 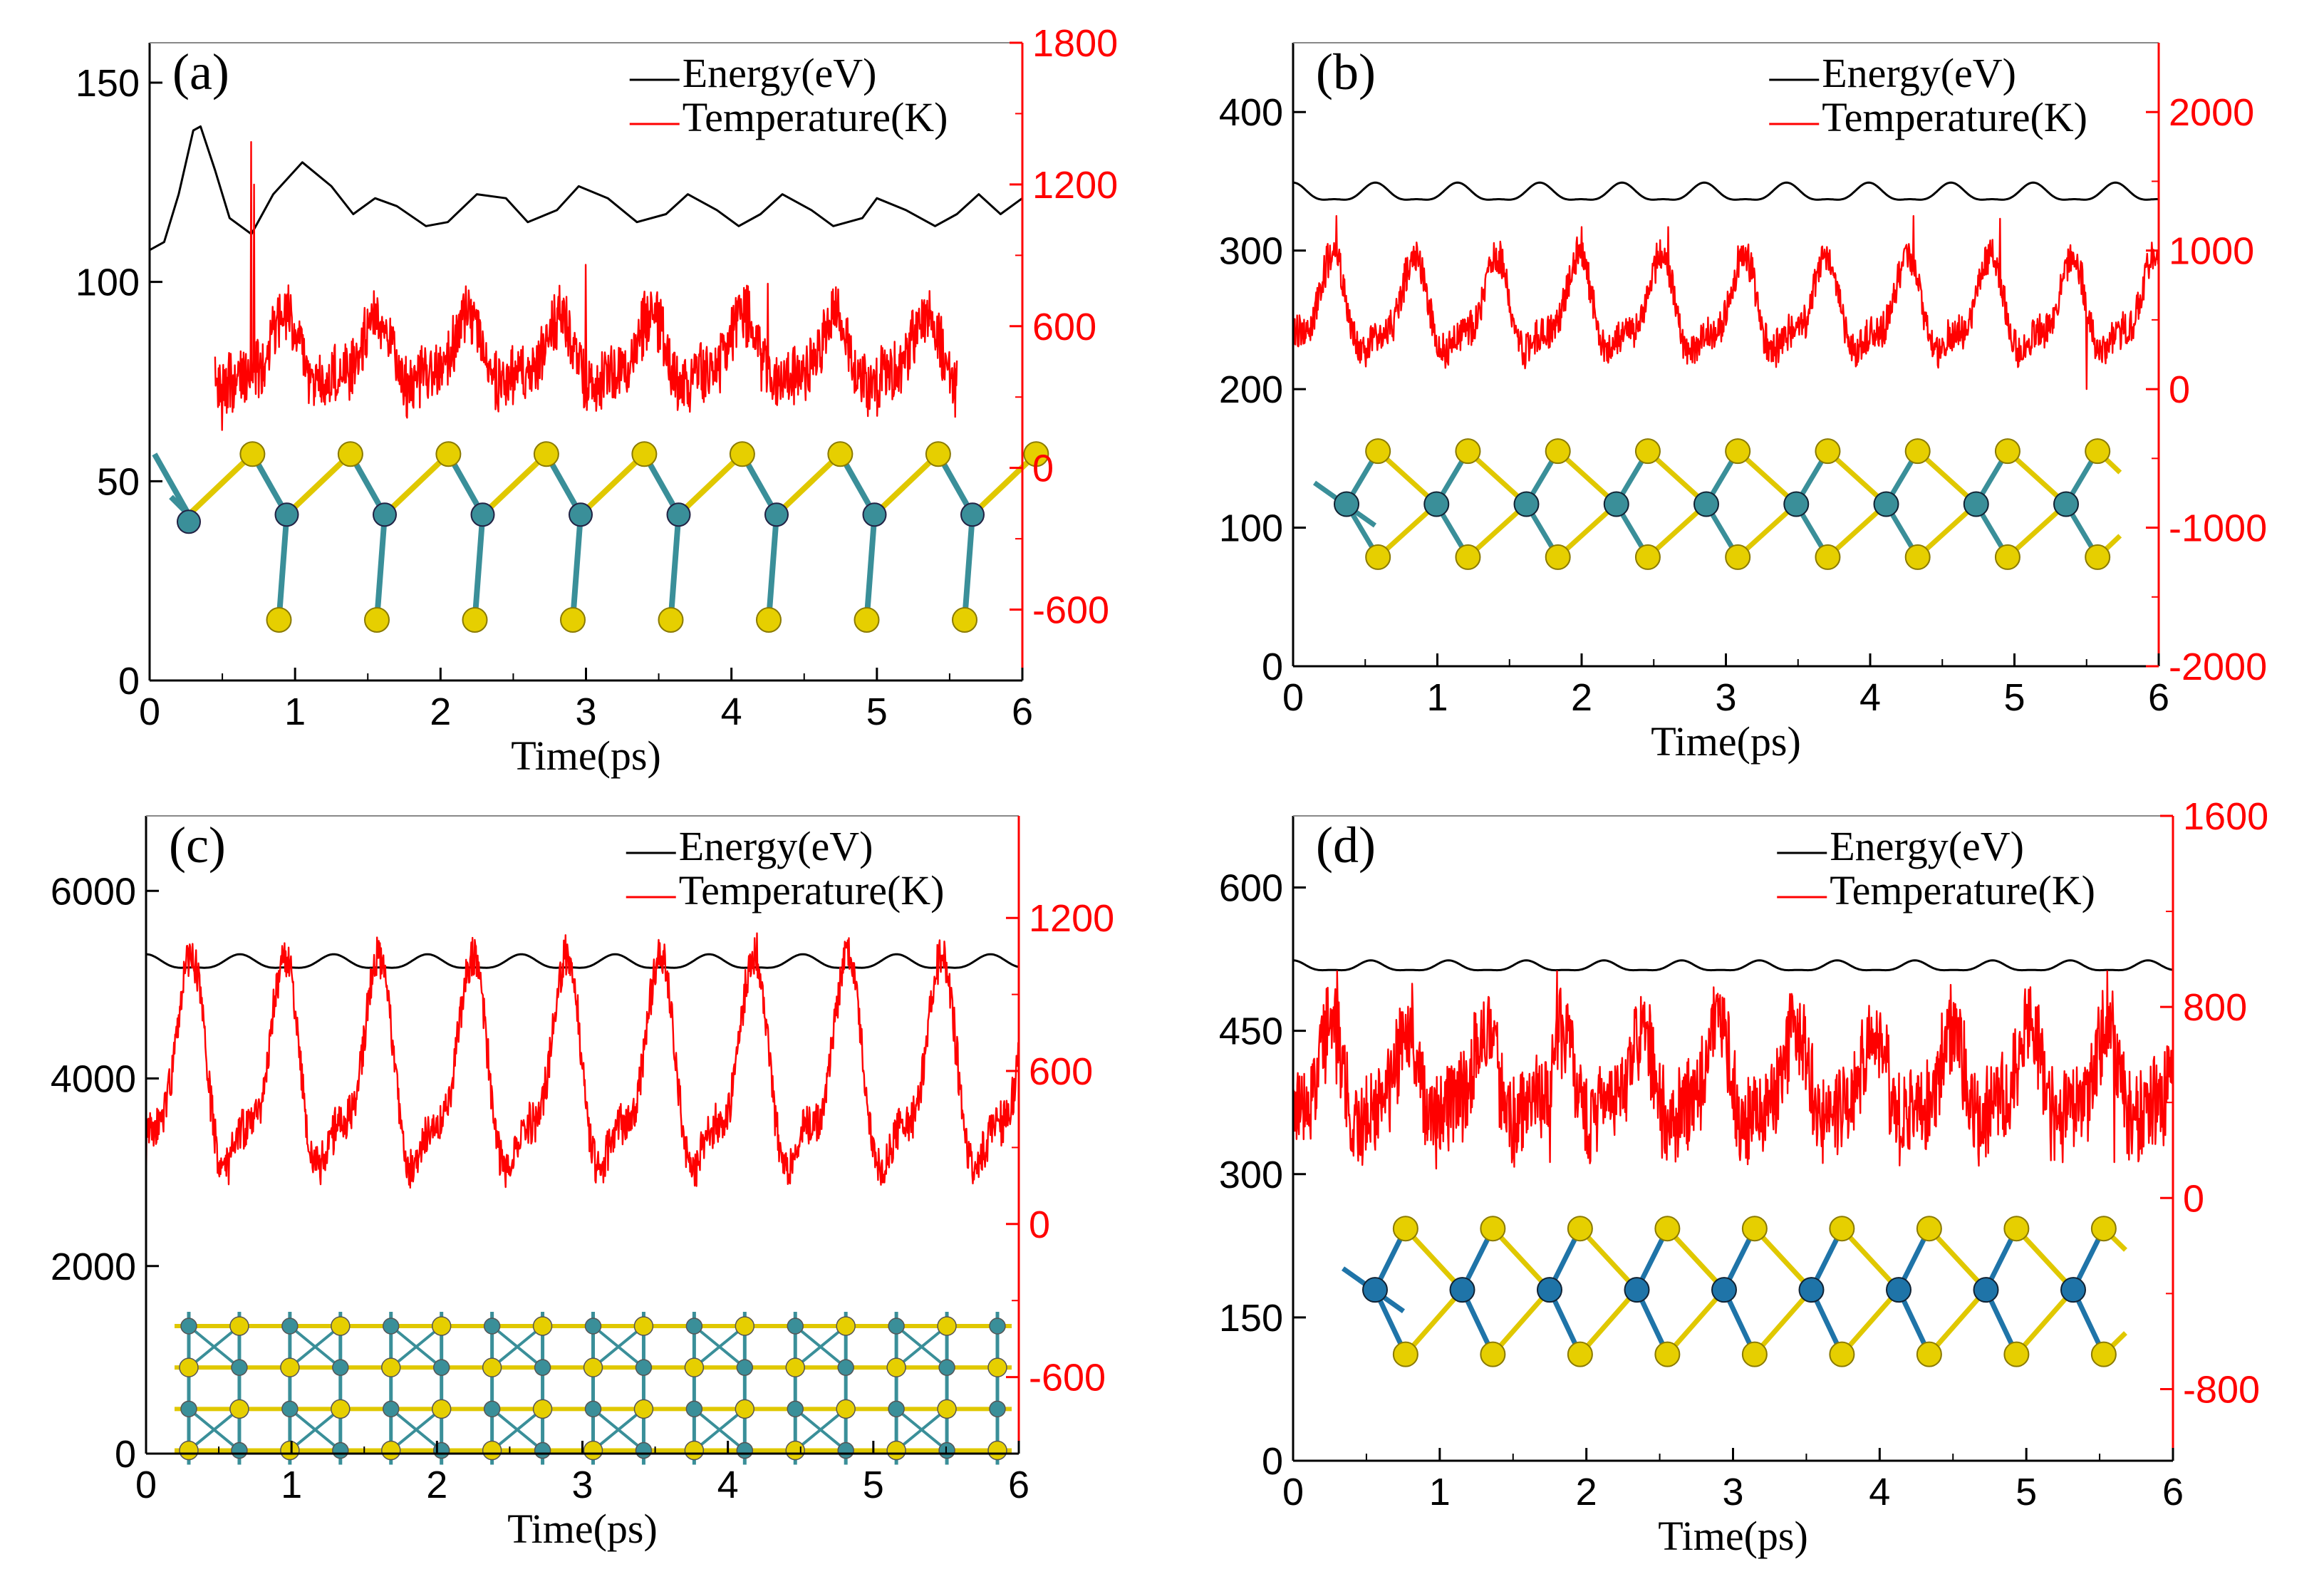 What do you see at coordinates (1346, 71) in the screenshot?
I see `panel-label: (b)` at bounding box center [1346, 71].